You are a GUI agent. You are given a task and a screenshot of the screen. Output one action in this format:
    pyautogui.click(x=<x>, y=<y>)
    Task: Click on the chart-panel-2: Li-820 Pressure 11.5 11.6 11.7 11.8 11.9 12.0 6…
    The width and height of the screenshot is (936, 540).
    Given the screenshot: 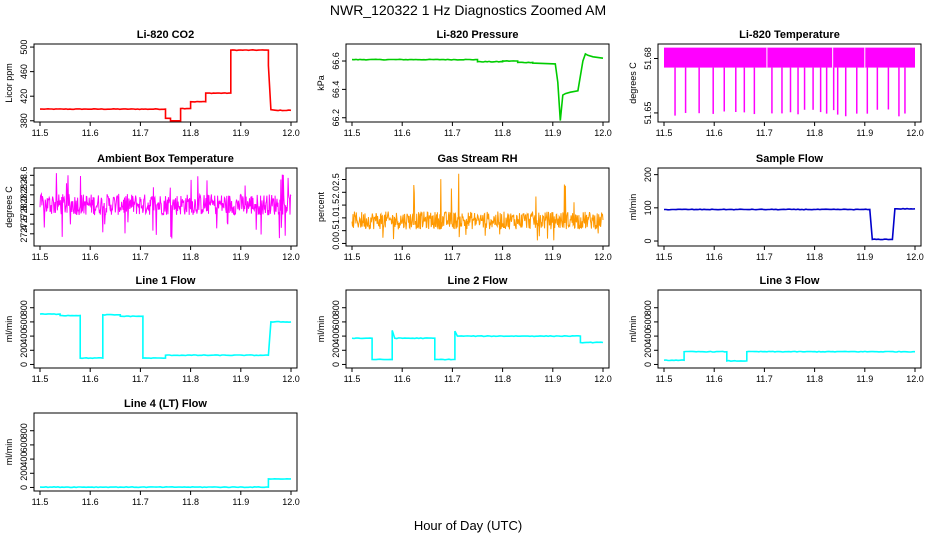 What is the action you would take?
    pyautogui.click(x=464, y=83)
    